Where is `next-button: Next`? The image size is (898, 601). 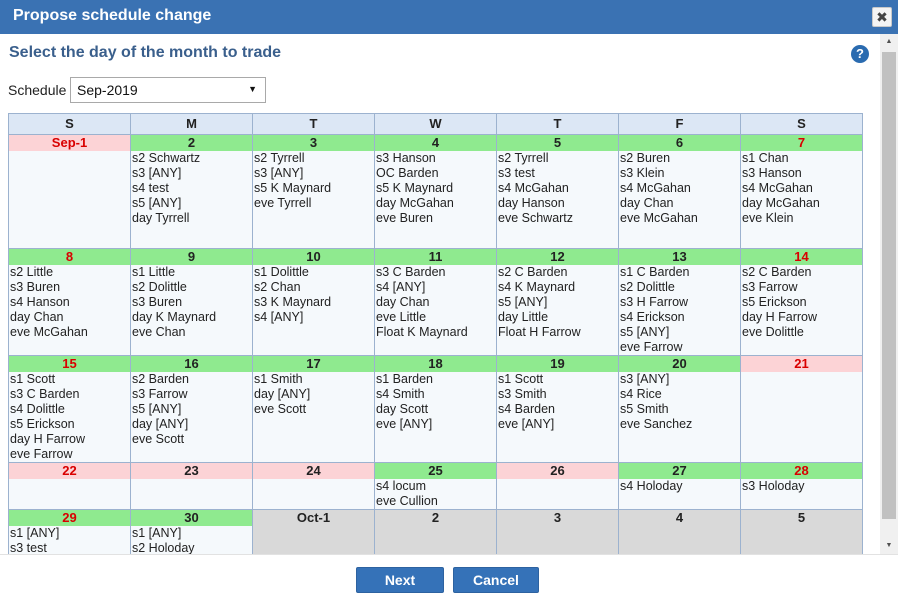
next-button: Next is located at coordinates (400, 580).